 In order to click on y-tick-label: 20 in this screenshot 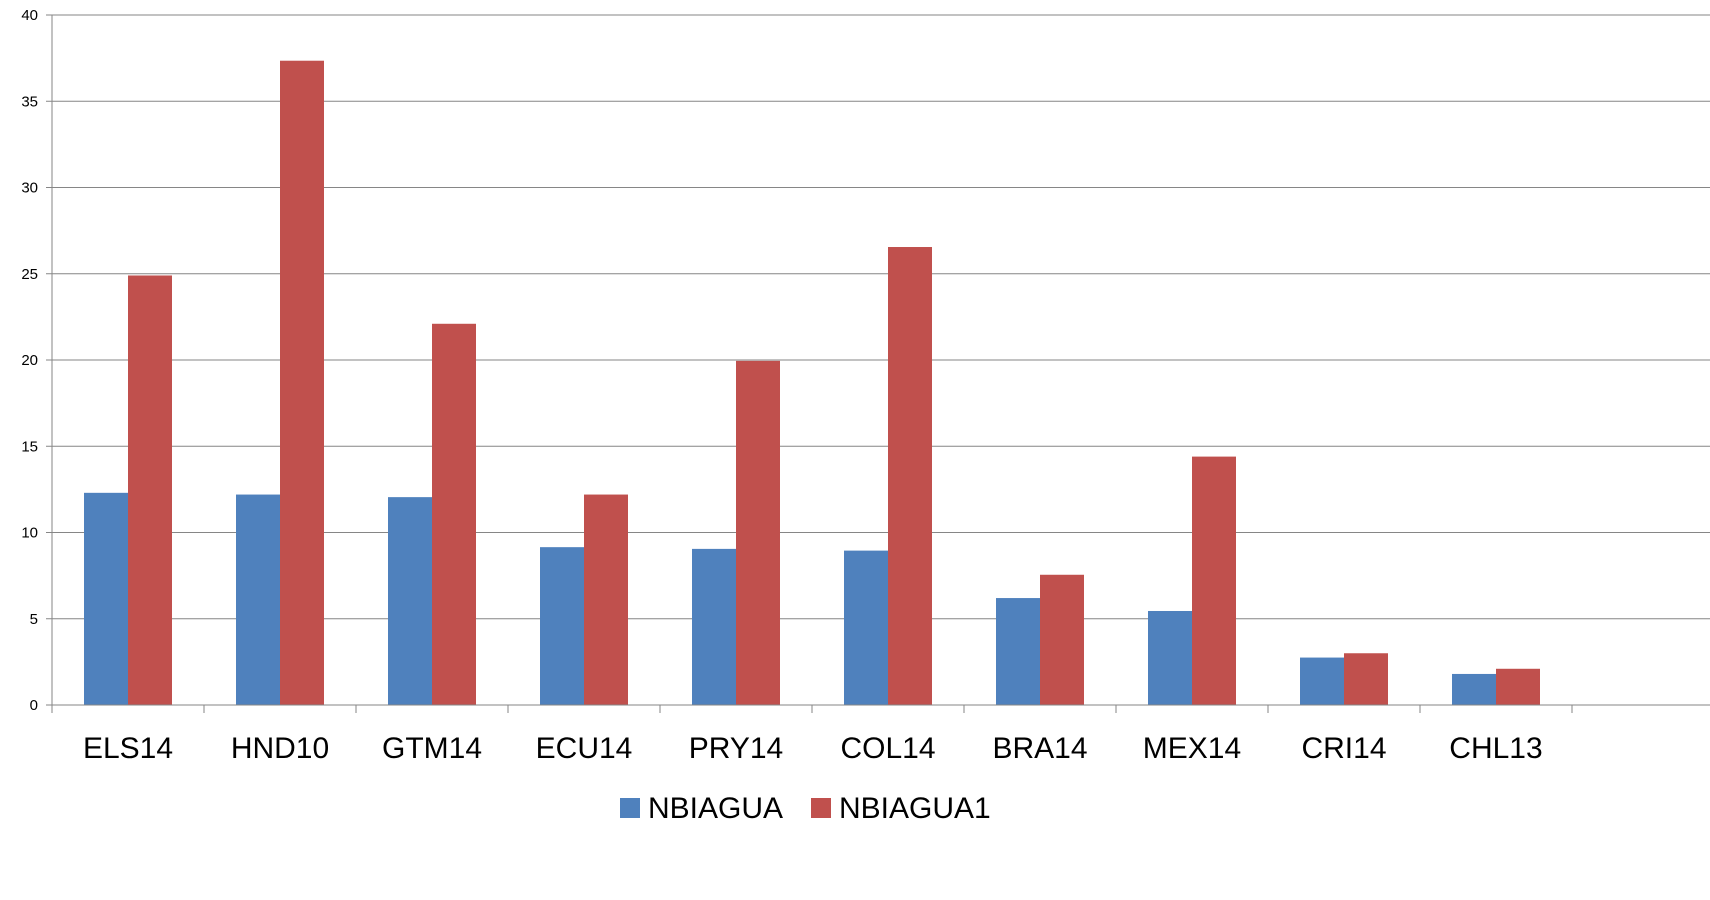, I will do `click(29, 360)`.